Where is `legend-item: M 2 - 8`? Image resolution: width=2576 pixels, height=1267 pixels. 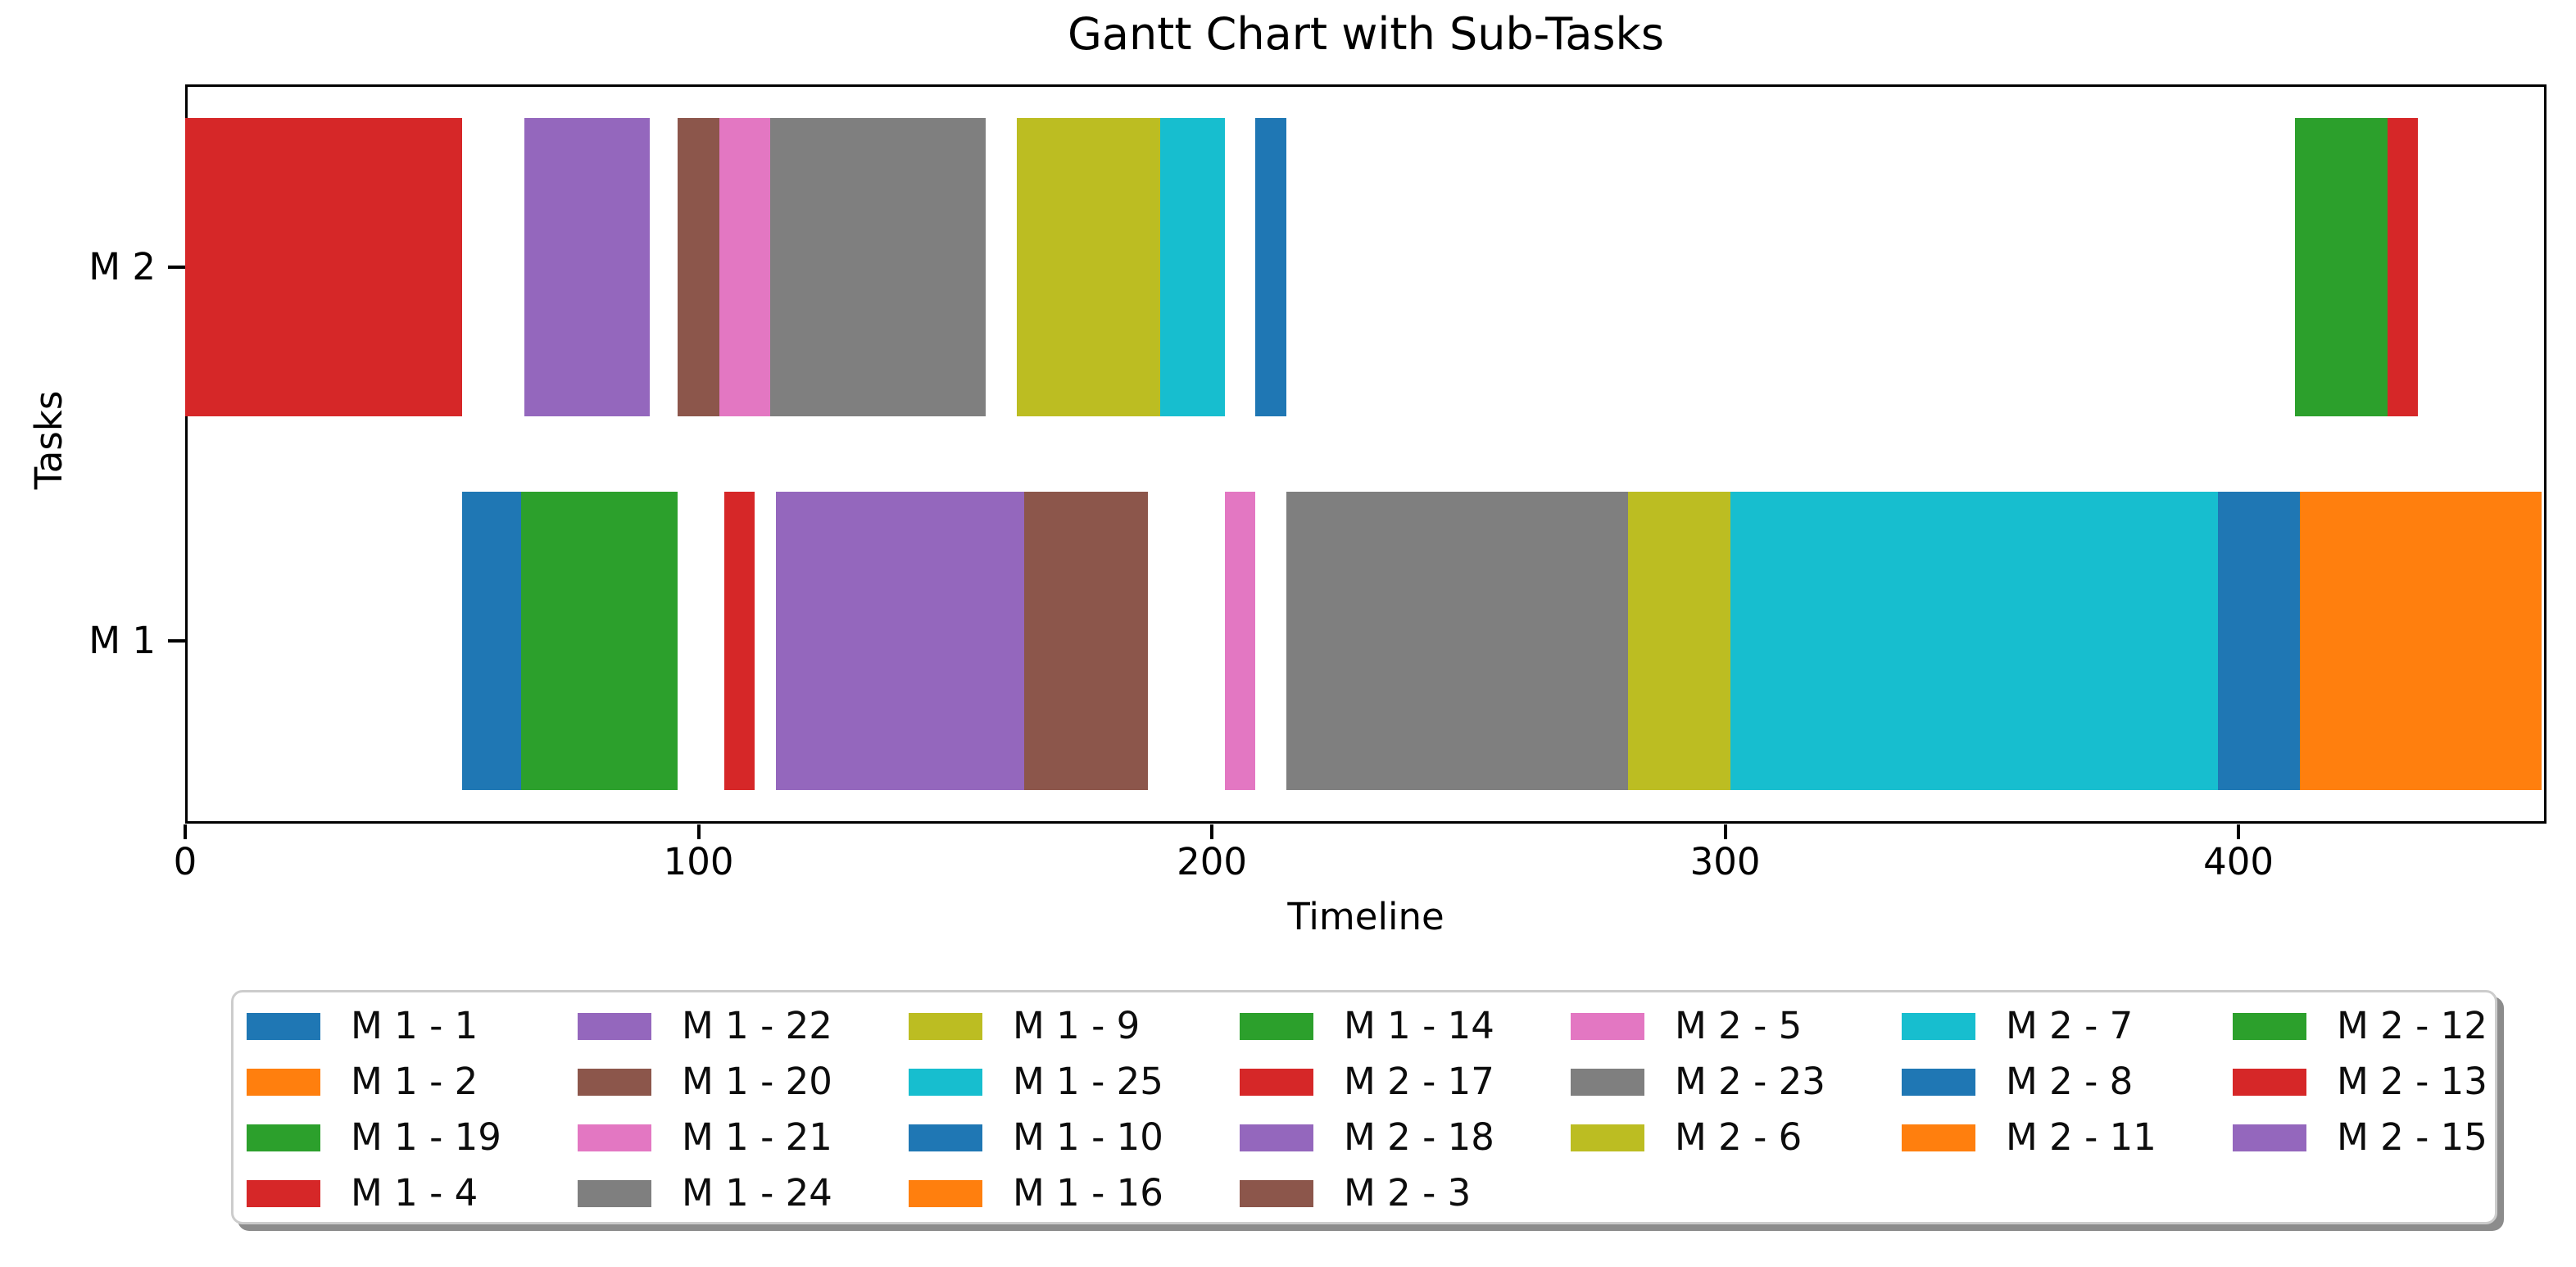
legend-item: M 2 - 8 is located at coordinates (2017, 1081).